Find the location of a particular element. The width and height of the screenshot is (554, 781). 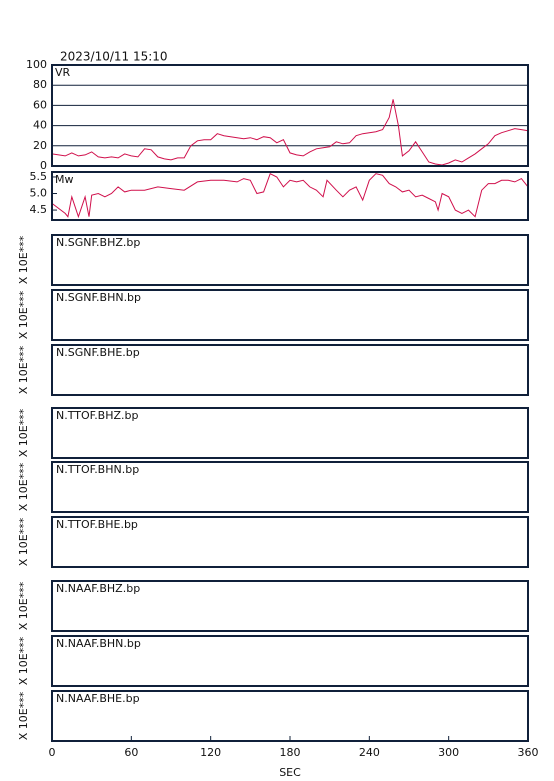

y-tick-label: 80 is located at coordinates (40, 84).